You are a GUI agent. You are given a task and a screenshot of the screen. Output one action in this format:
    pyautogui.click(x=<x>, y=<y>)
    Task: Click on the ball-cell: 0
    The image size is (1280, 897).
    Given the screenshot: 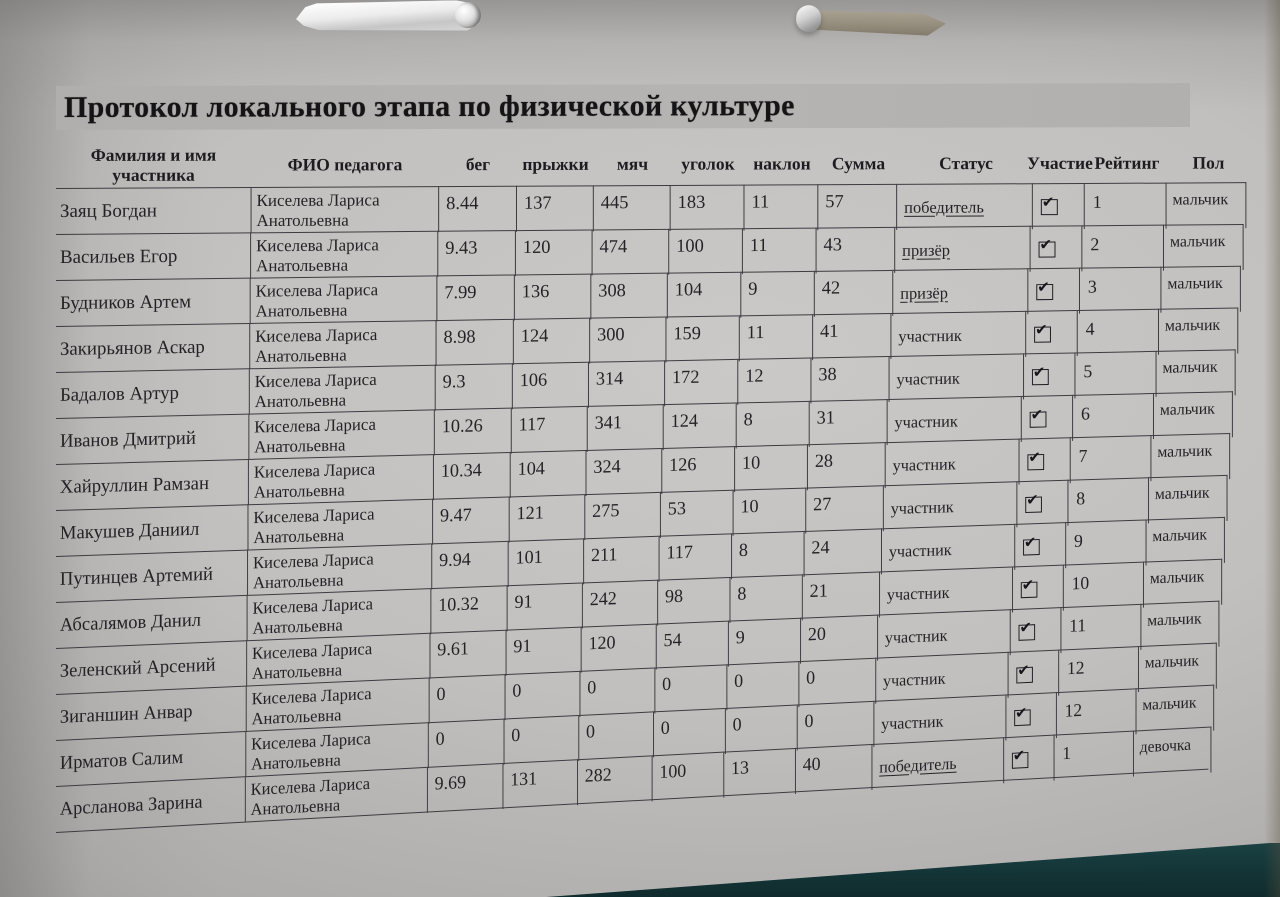 What is the action you would take?
    pyautogui.click(x=616, y=736)
    